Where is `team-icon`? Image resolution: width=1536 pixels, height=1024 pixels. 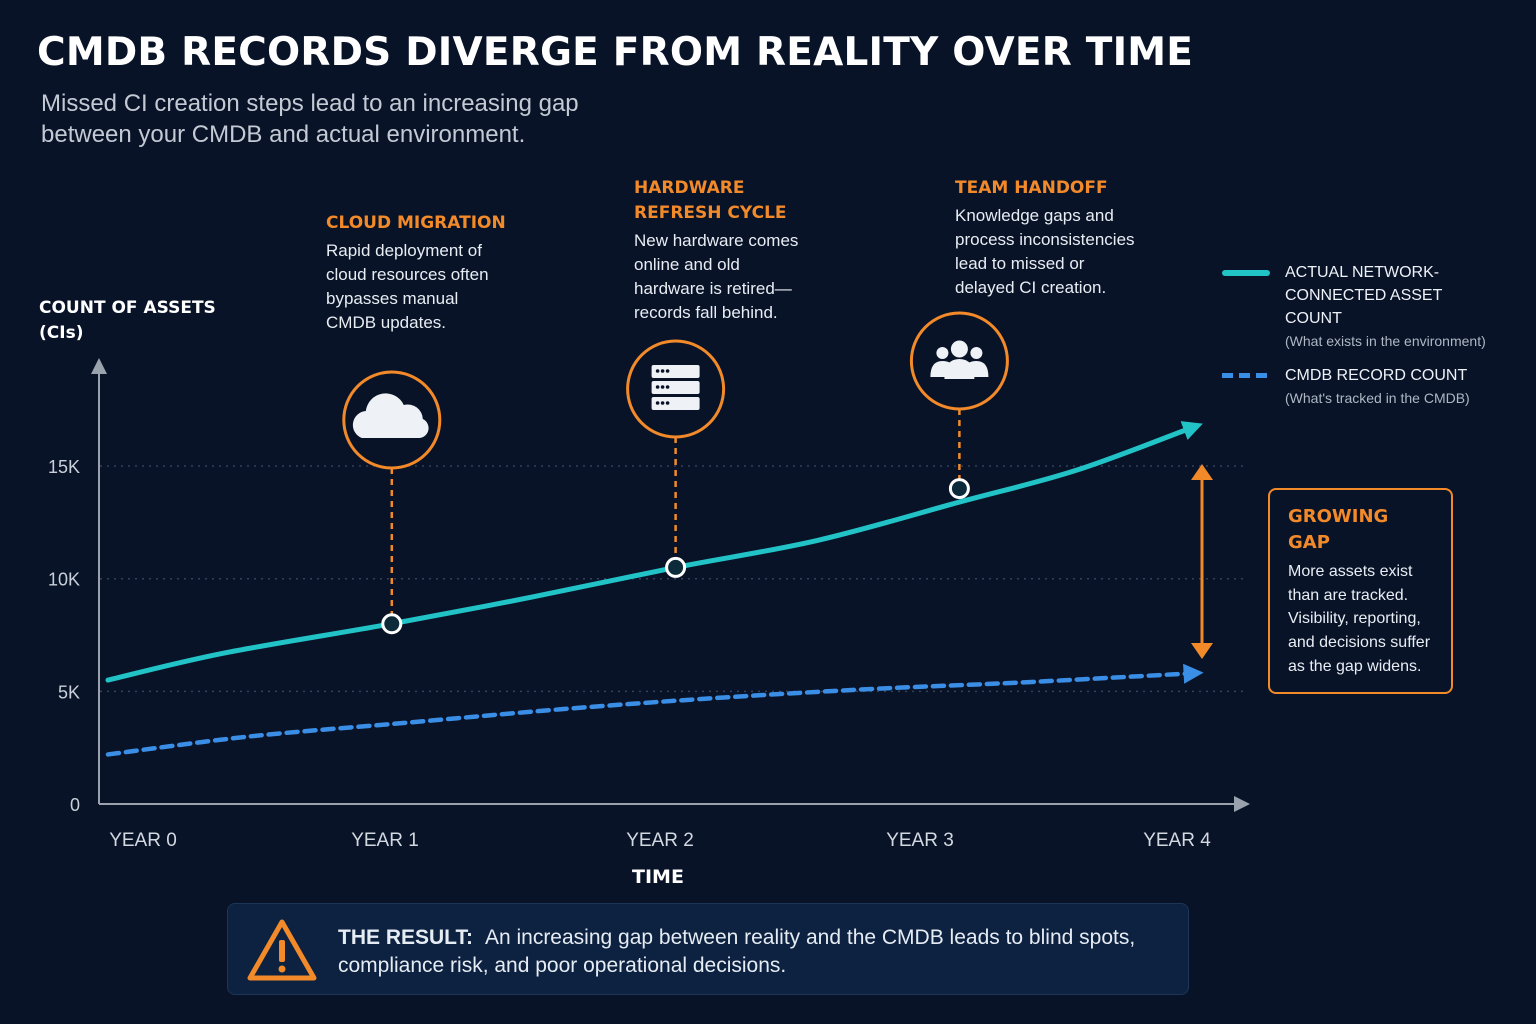
team-icon is located at coordinates (959, 359).